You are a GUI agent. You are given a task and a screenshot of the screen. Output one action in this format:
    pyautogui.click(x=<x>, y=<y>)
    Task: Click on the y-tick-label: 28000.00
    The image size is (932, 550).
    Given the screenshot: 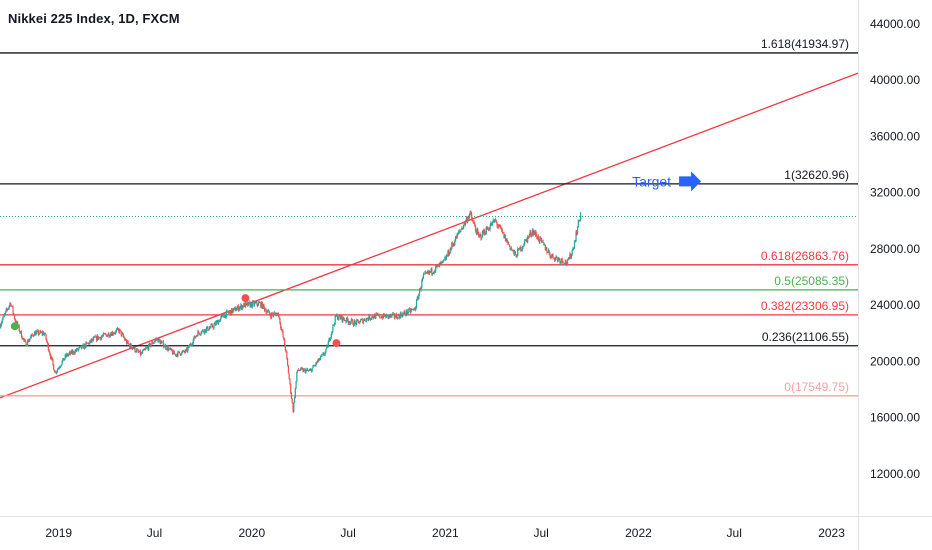 What is the action you would take?
    pyautogui.click(x=895, y=249)
    